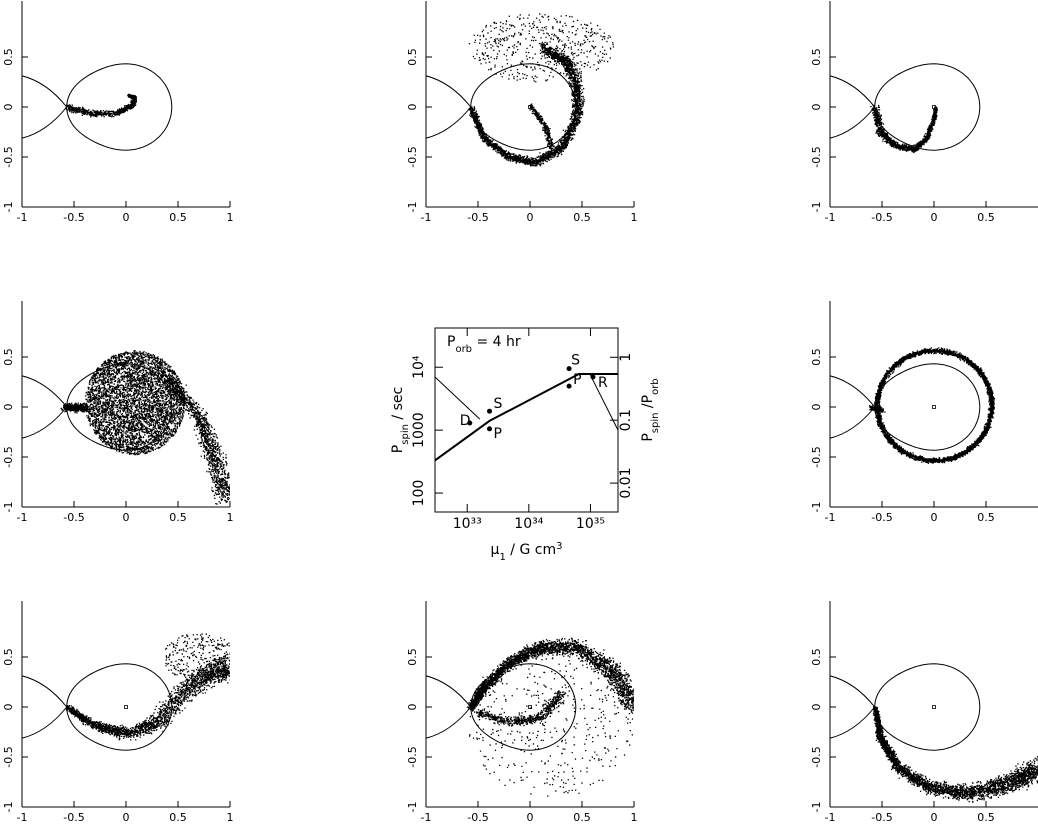  I want to click on point-label: D, so click(465, 421).